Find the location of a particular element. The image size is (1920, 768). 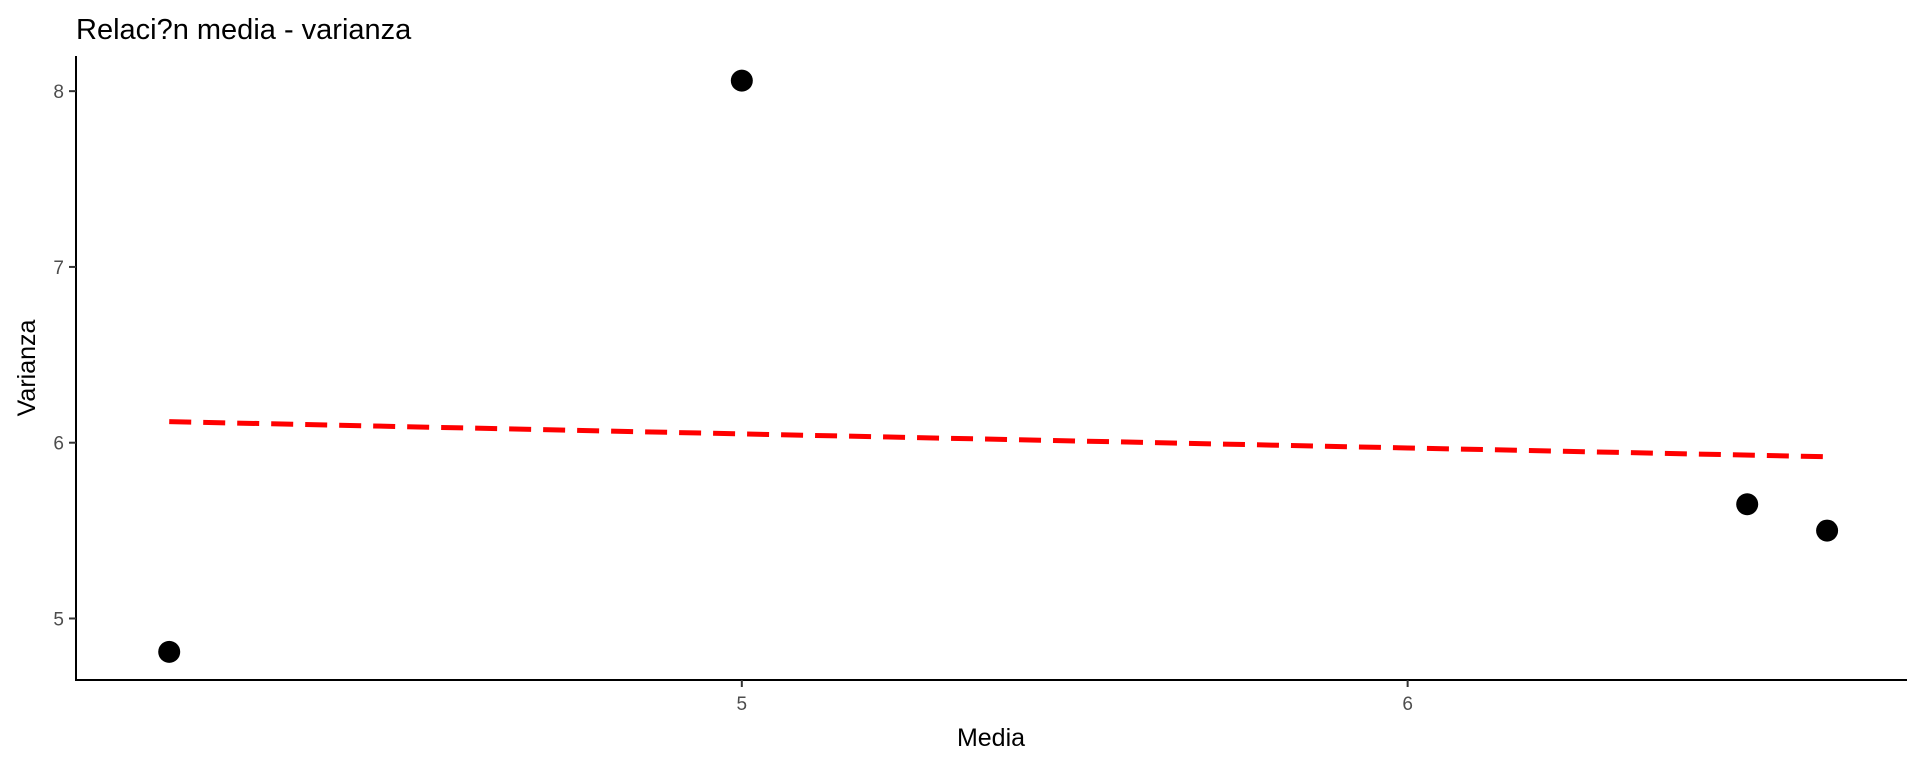

x-tick-label: 6 is located at coordinates (1407, 704).